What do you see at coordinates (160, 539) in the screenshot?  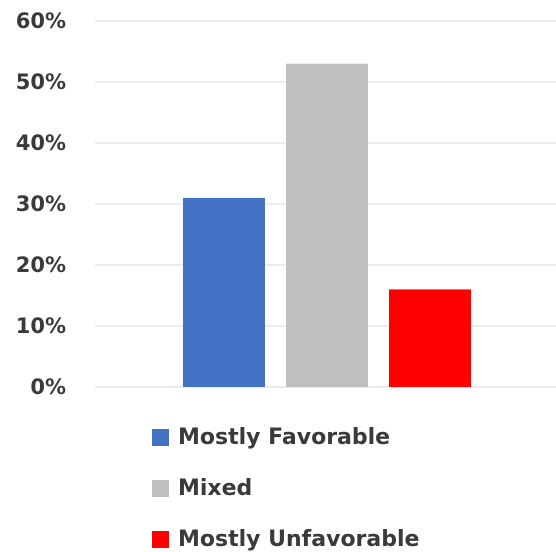 I see `legend-swatch-mostly-unfavorable` at bounding box center [160, 539].